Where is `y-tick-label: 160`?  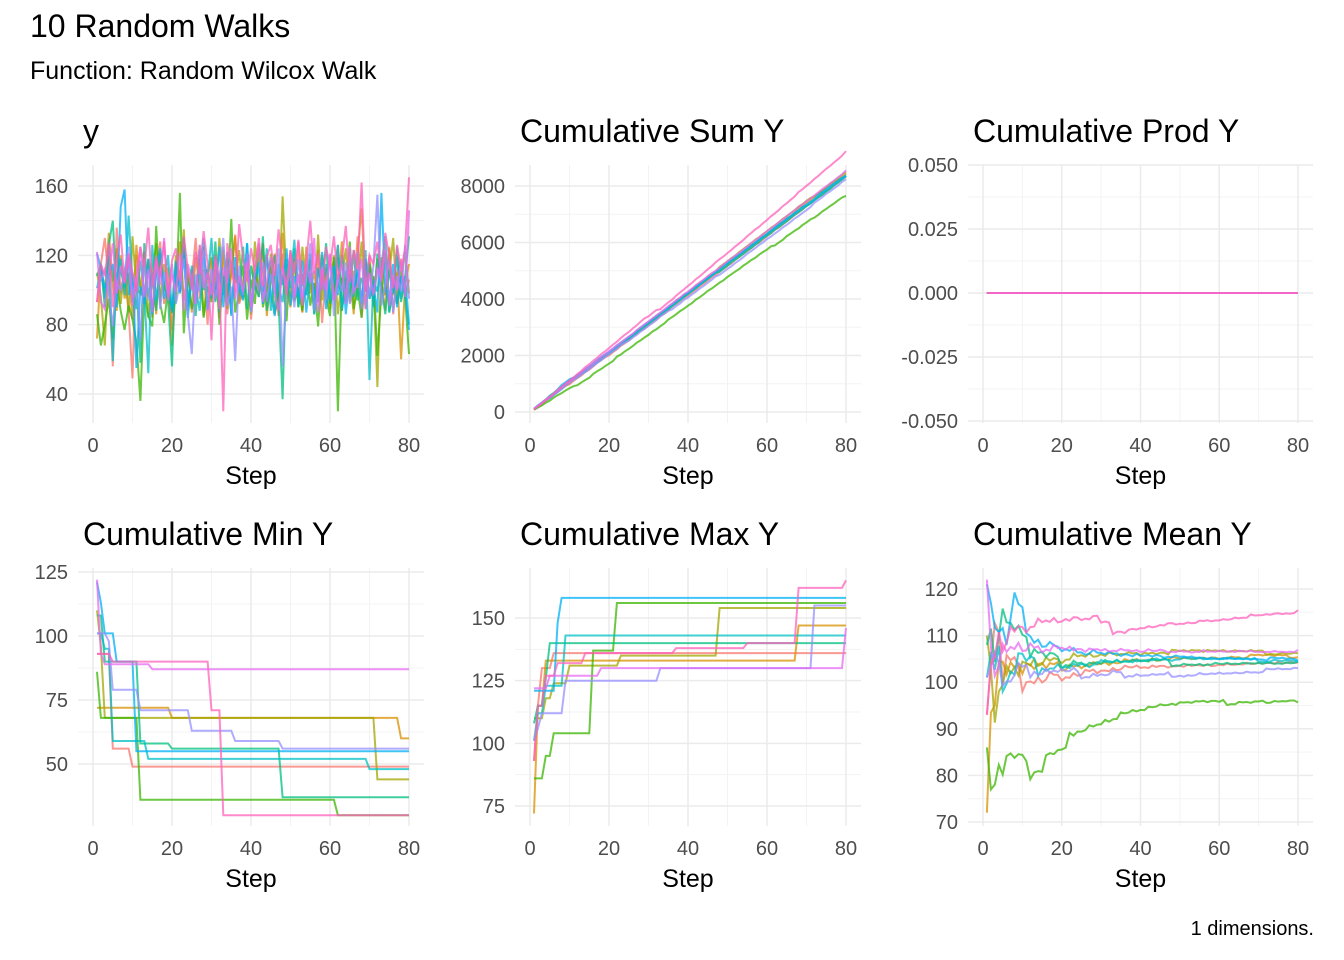
y-tick-label: 160 is located at coordinates (51, 187).